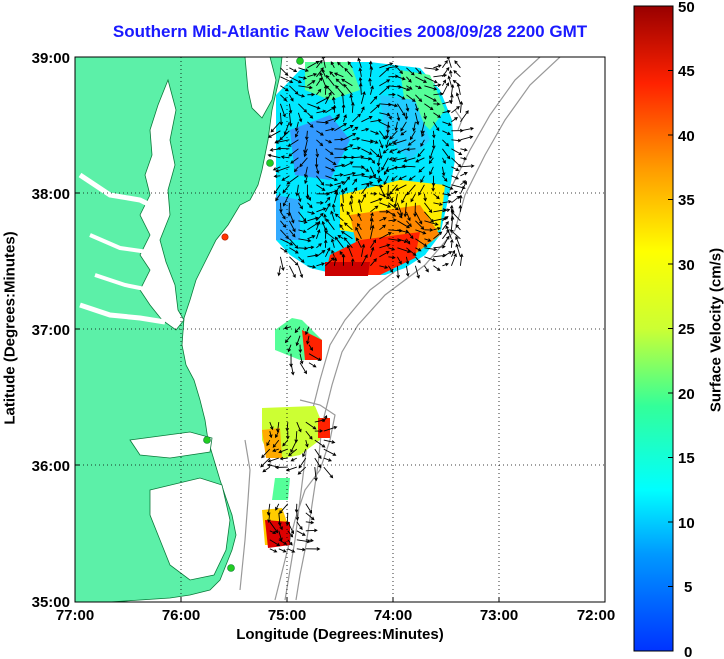 The image size is (724, 659). Describe the element at coordinates (596, 615) in the screenshot. I see `x-tick-label: 72:00` at that location.